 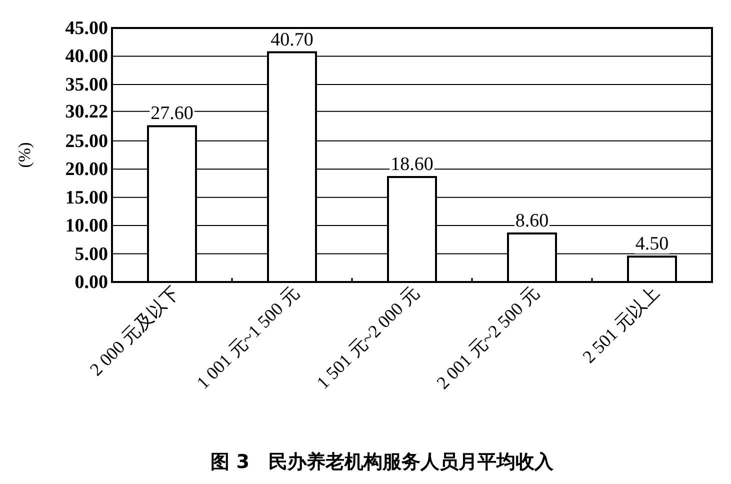 I want to click on y-tick-label: 40.00, so click(x=86, y=57).